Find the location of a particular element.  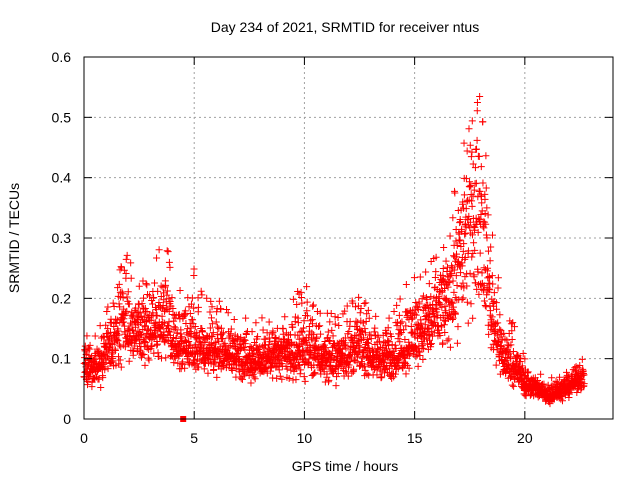

y-tick-label: 0.1 is located at coordinates (62, 359).